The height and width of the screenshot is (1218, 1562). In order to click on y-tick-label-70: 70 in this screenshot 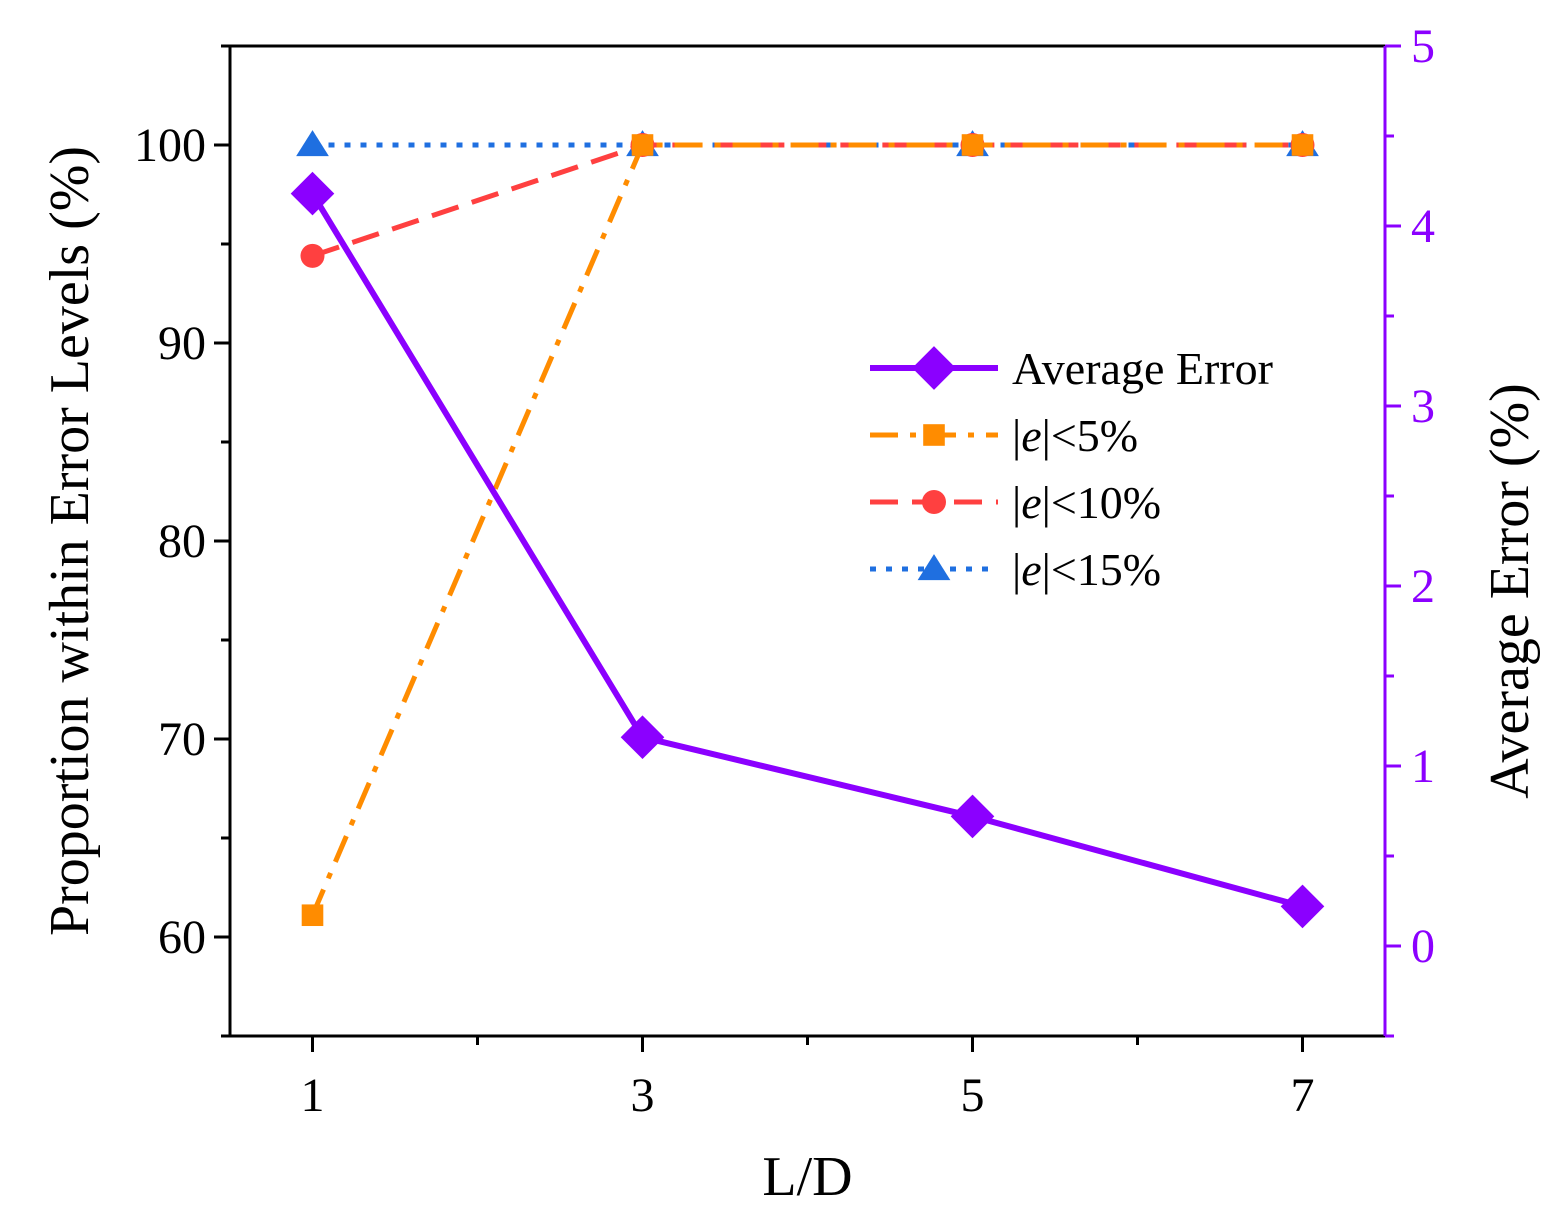, I will do `click(182, 739)`.